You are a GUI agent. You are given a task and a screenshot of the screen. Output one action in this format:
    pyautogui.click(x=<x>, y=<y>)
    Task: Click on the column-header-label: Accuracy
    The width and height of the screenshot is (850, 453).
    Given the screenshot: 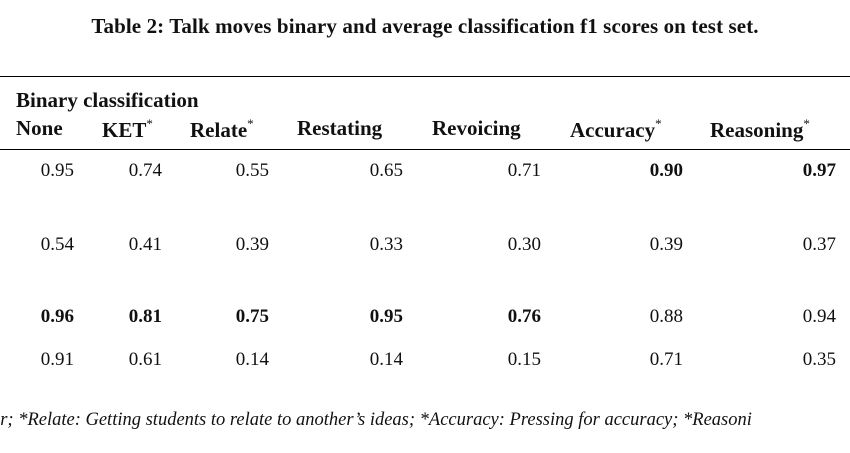 What is the action you would take?
    pyautogui.click(x=613, y=130)
    